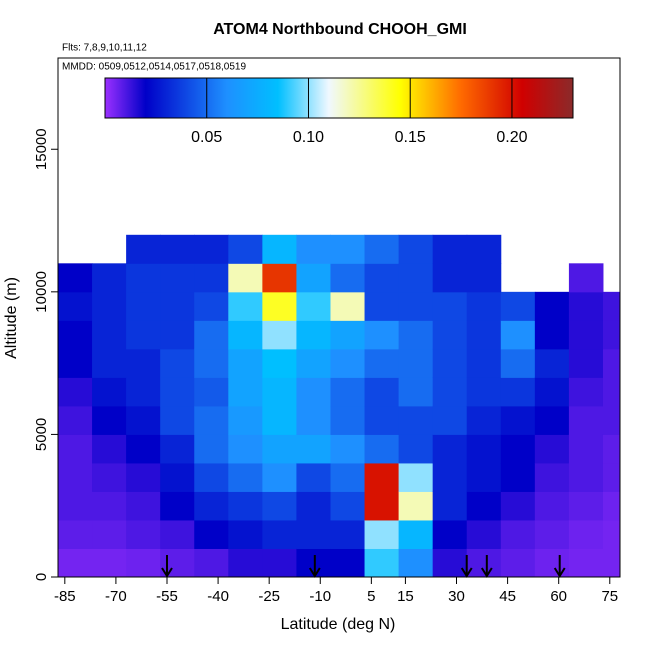 The image size is (650, 650). I want to click on subtitle: Flts: 7,8,9,10,11,12, so click(104, 48).